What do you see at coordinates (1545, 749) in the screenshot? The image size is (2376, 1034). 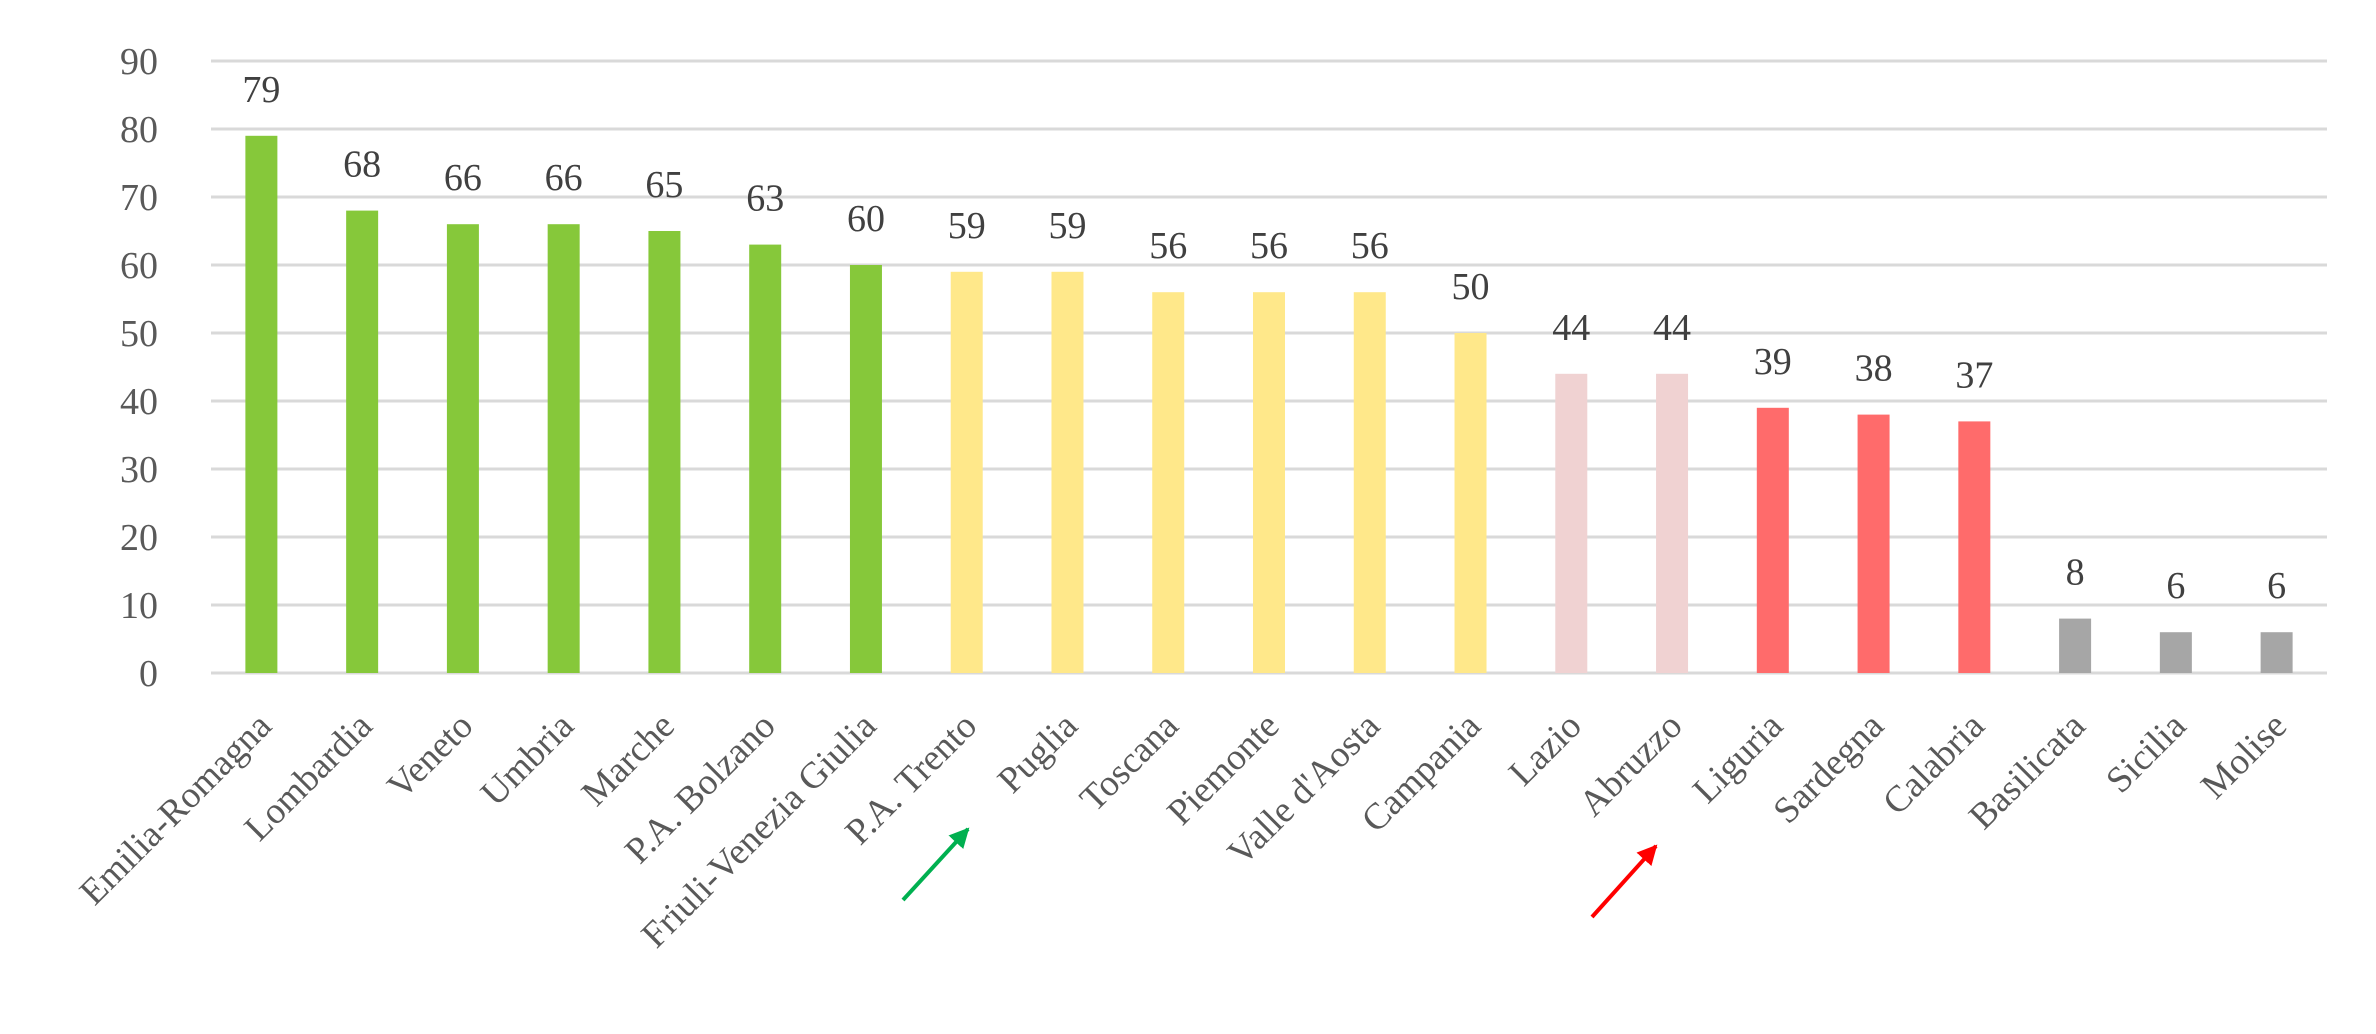 I see `x-category-label: Lazio` at bounding box center [1545, 749].